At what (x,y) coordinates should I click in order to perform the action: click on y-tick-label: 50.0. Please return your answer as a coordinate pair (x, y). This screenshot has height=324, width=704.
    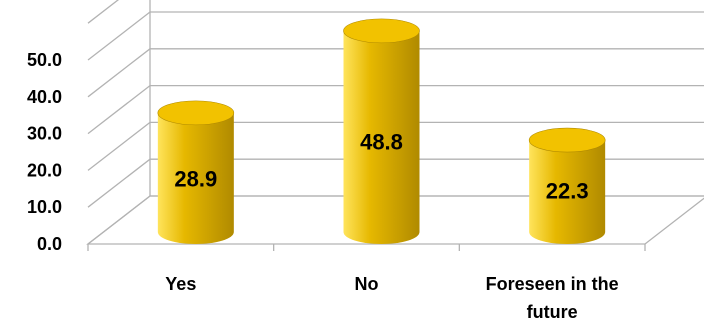
    Looking at the image, I should click on (44, 60).